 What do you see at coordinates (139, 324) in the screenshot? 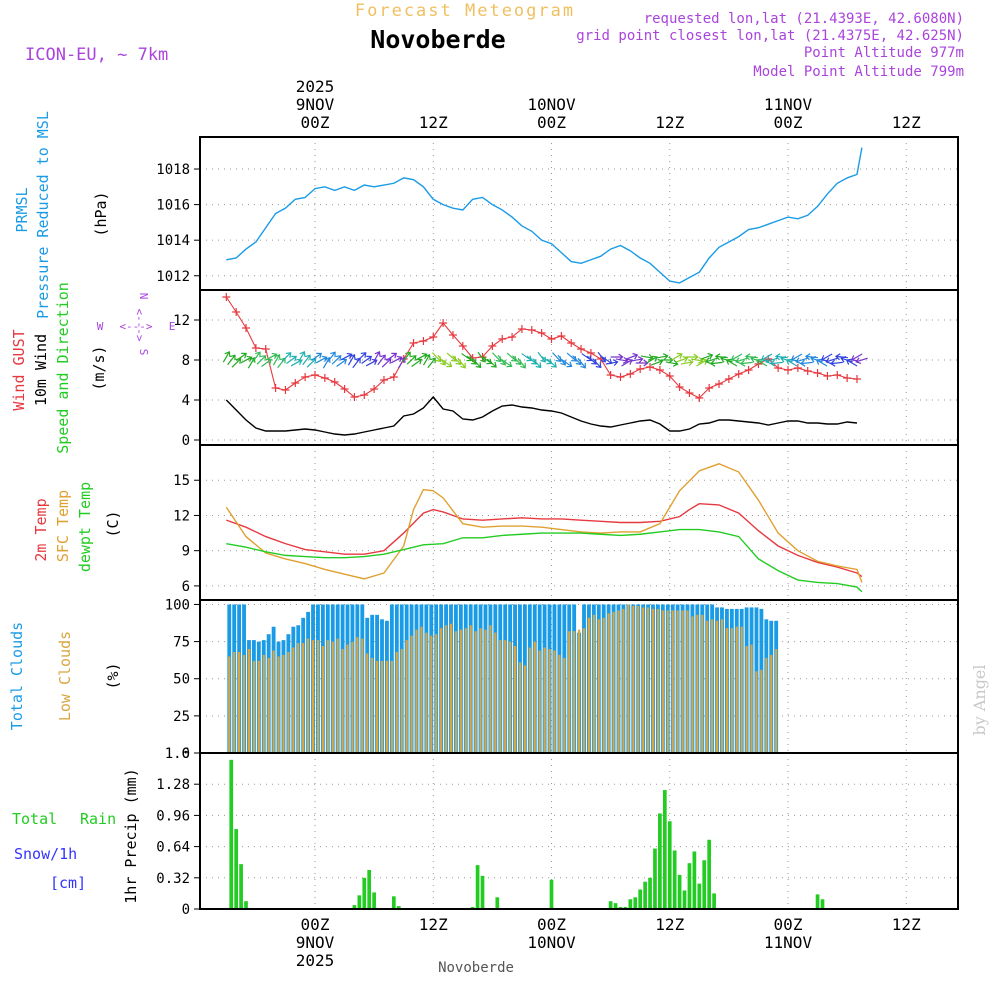
I see `compass-vertical: <--->` at bounding box center [139, 324].